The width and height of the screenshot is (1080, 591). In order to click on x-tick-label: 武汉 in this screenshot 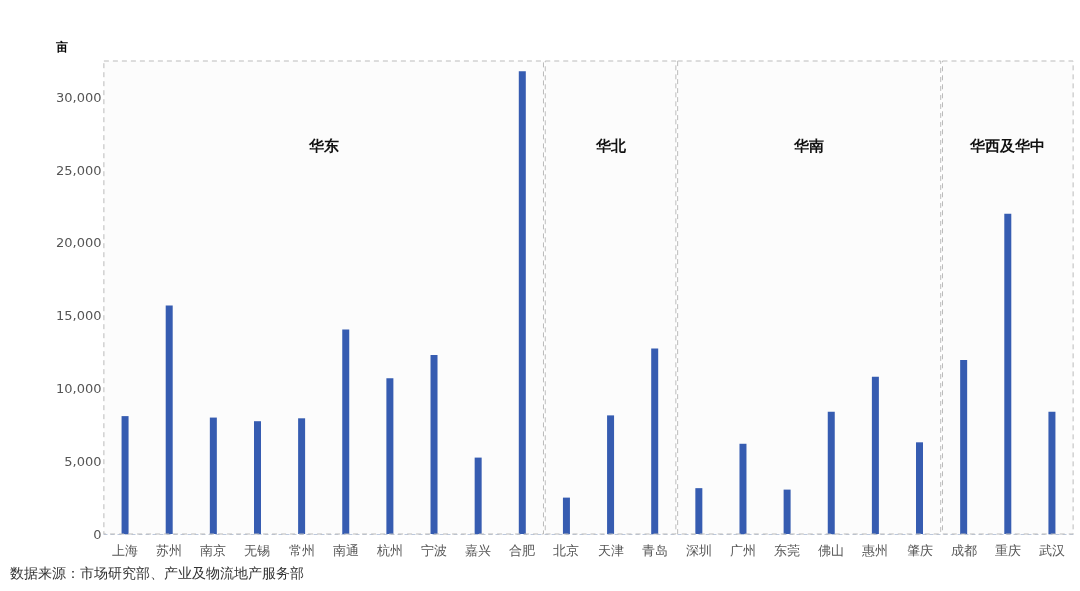, I will do `click(1051, 550)`.